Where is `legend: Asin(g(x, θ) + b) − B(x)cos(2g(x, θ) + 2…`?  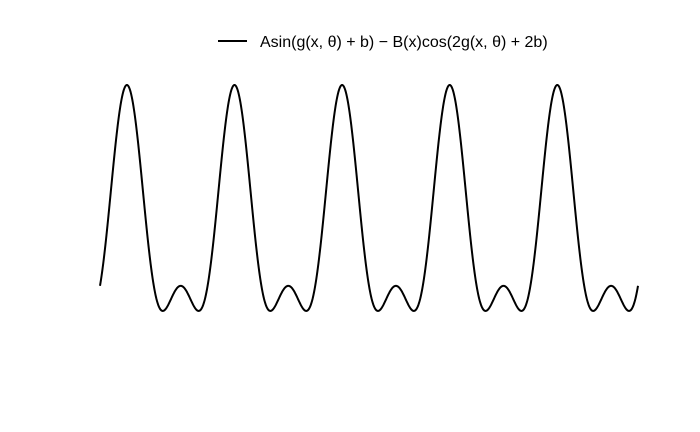
legend: Asin(g(x, θ) + b) − B(x)cos(2g(x, θ) + 2… is located at coordinates (383, 42).